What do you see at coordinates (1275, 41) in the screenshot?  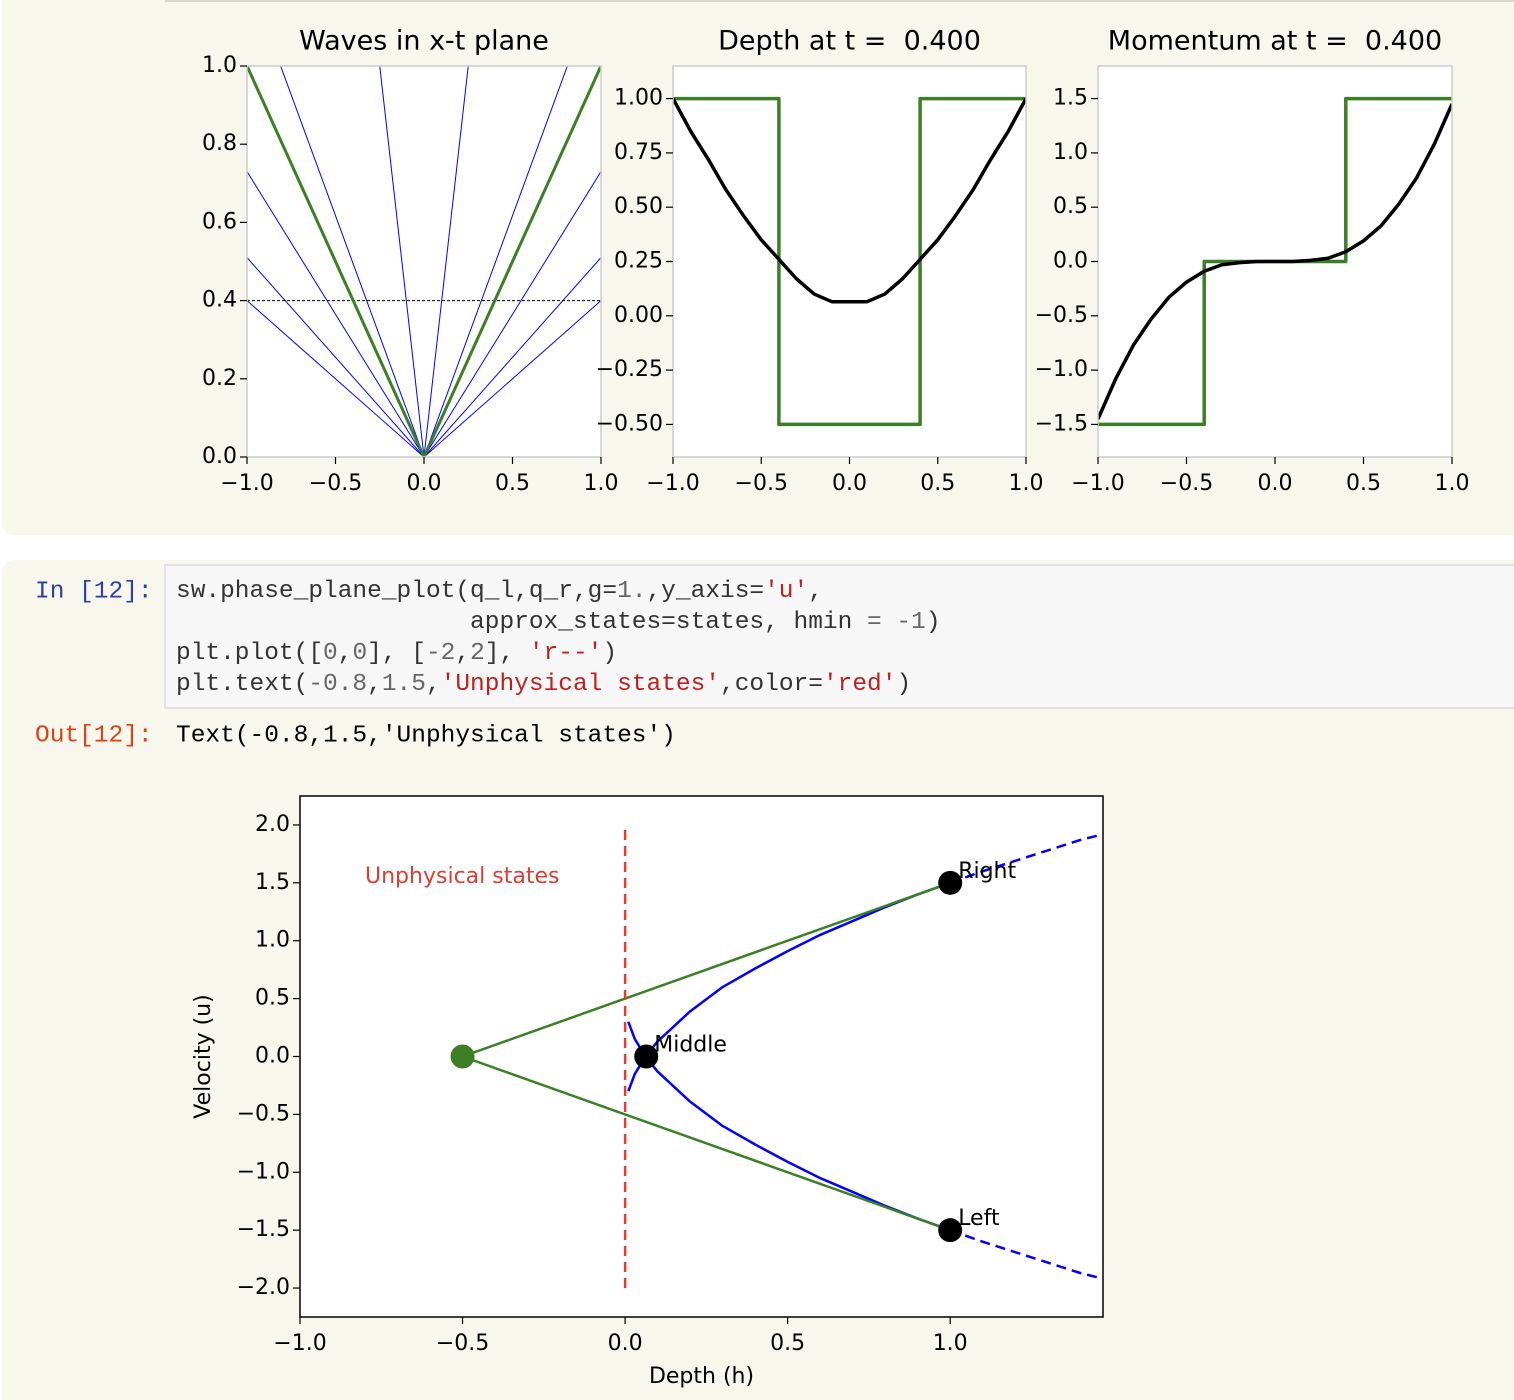 I see `chart-title: Momentum at t = 0.400` at bounding box center [1275, 41].